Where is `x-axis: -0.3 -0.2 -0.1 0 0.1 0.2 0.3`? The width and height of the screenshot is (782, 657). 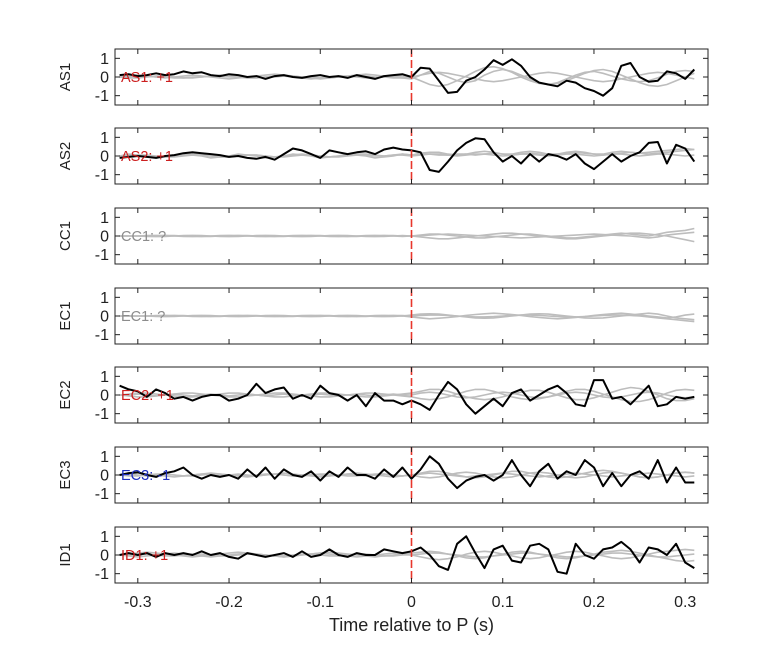 x-axis: -0.3 -0.2 -0.1 0 0.1 0.2 0.3 is located at coordinates (410, 602).